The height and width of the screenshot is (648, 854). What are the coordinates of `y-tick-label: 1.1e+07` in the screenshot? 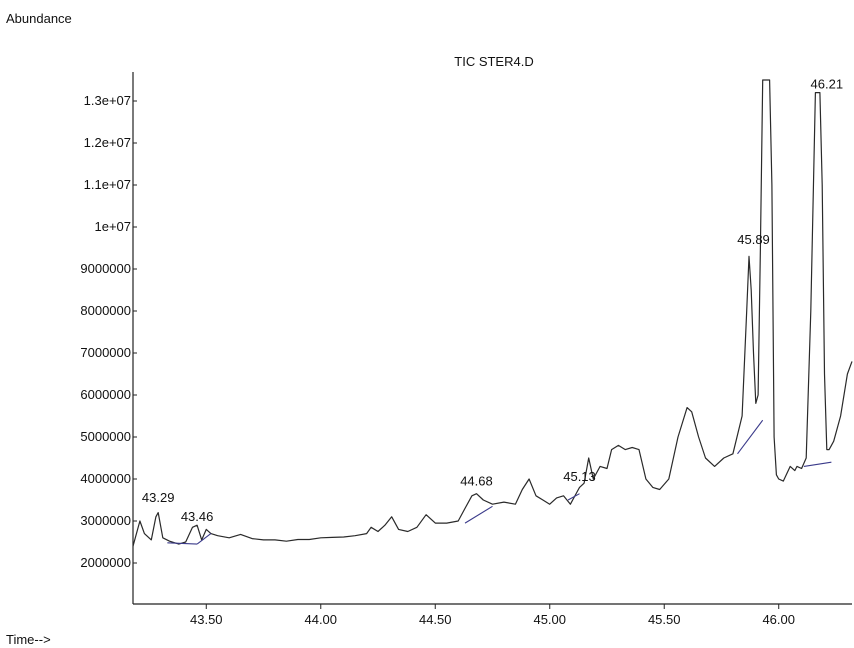 It's located at (107, 184).